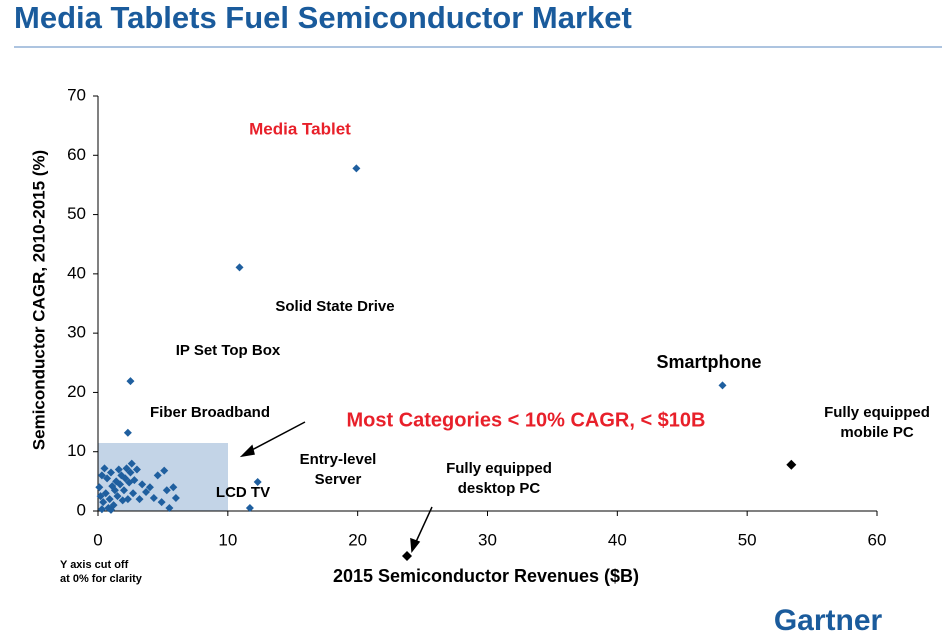 This screenshot has height=643, width=942. What do you see at coordinates (94, 565) in the screenshot?
I see `note: Y axis cut off` at bounding box center [94, 565].